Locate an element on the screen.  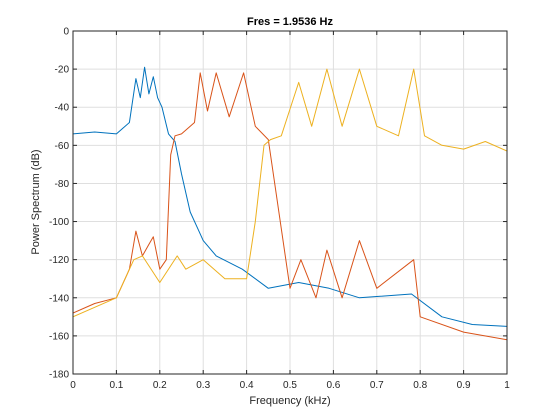
y-tick-label: -140 is located at coordinates (59, 298).